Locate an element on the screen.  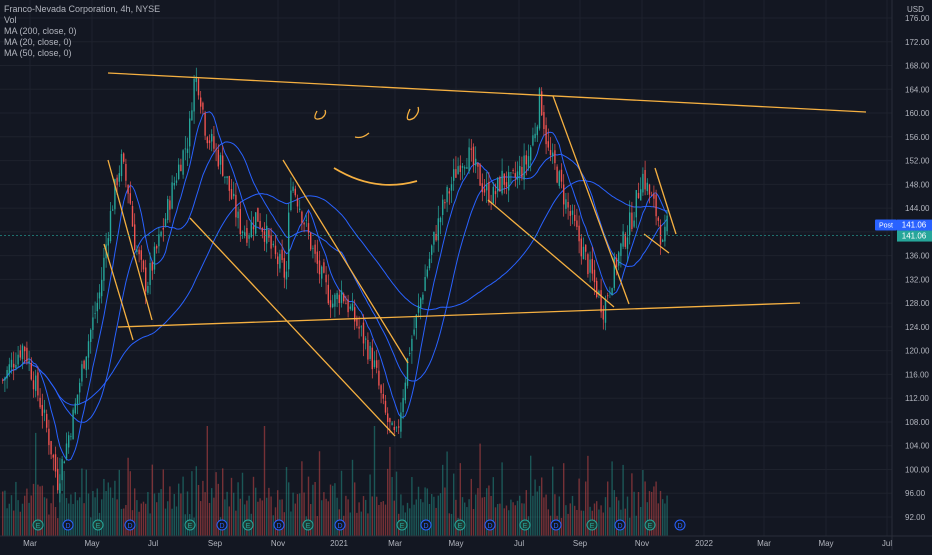
wedge-line-2b is located at coordinates (292, 327).